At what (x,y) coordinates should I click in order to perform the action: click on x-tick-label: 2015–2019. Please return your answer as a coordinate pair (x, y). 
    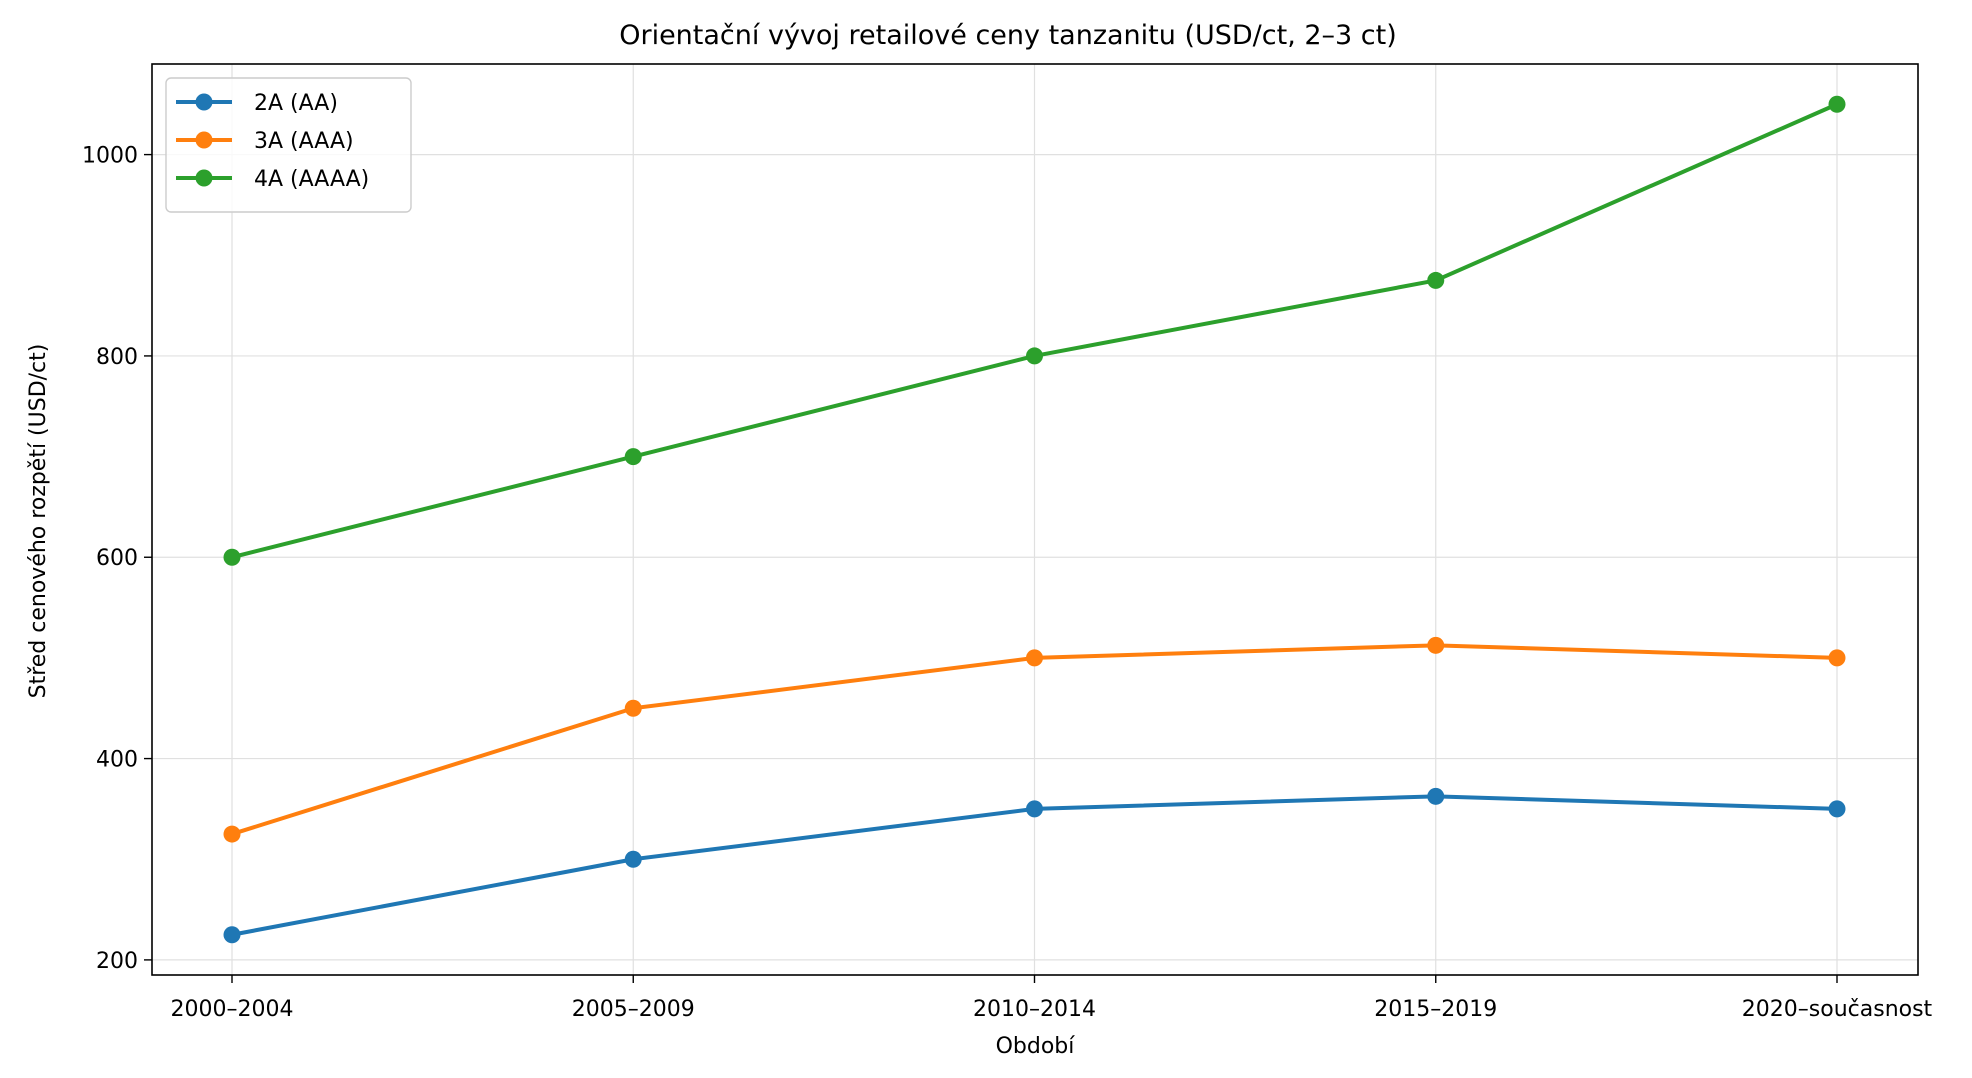
    Looking at the image, I should click on (1435, 1009).